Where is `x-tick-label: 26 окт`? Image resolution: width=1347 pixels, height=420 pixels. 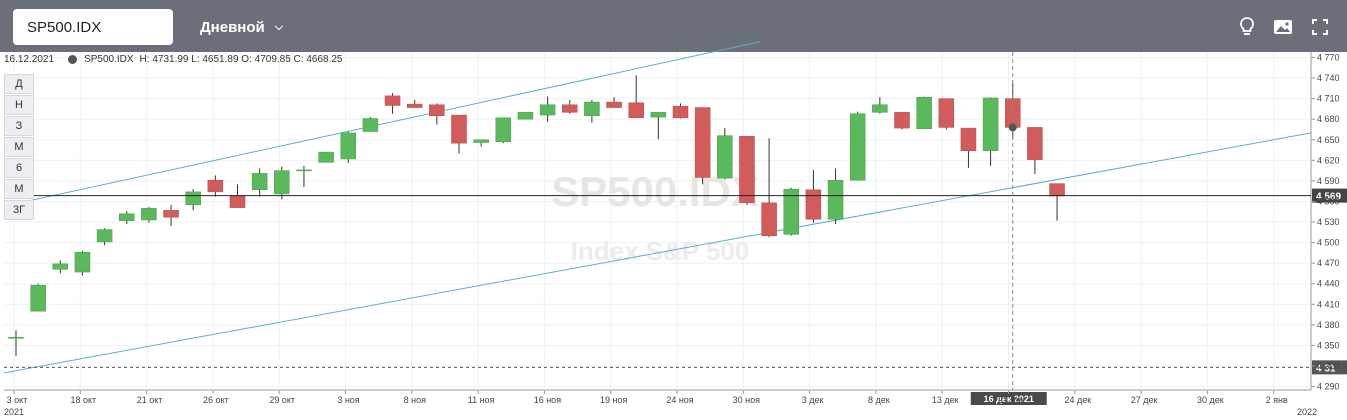 x-tick-label: 26 окт is located at coordinates (216, 400).